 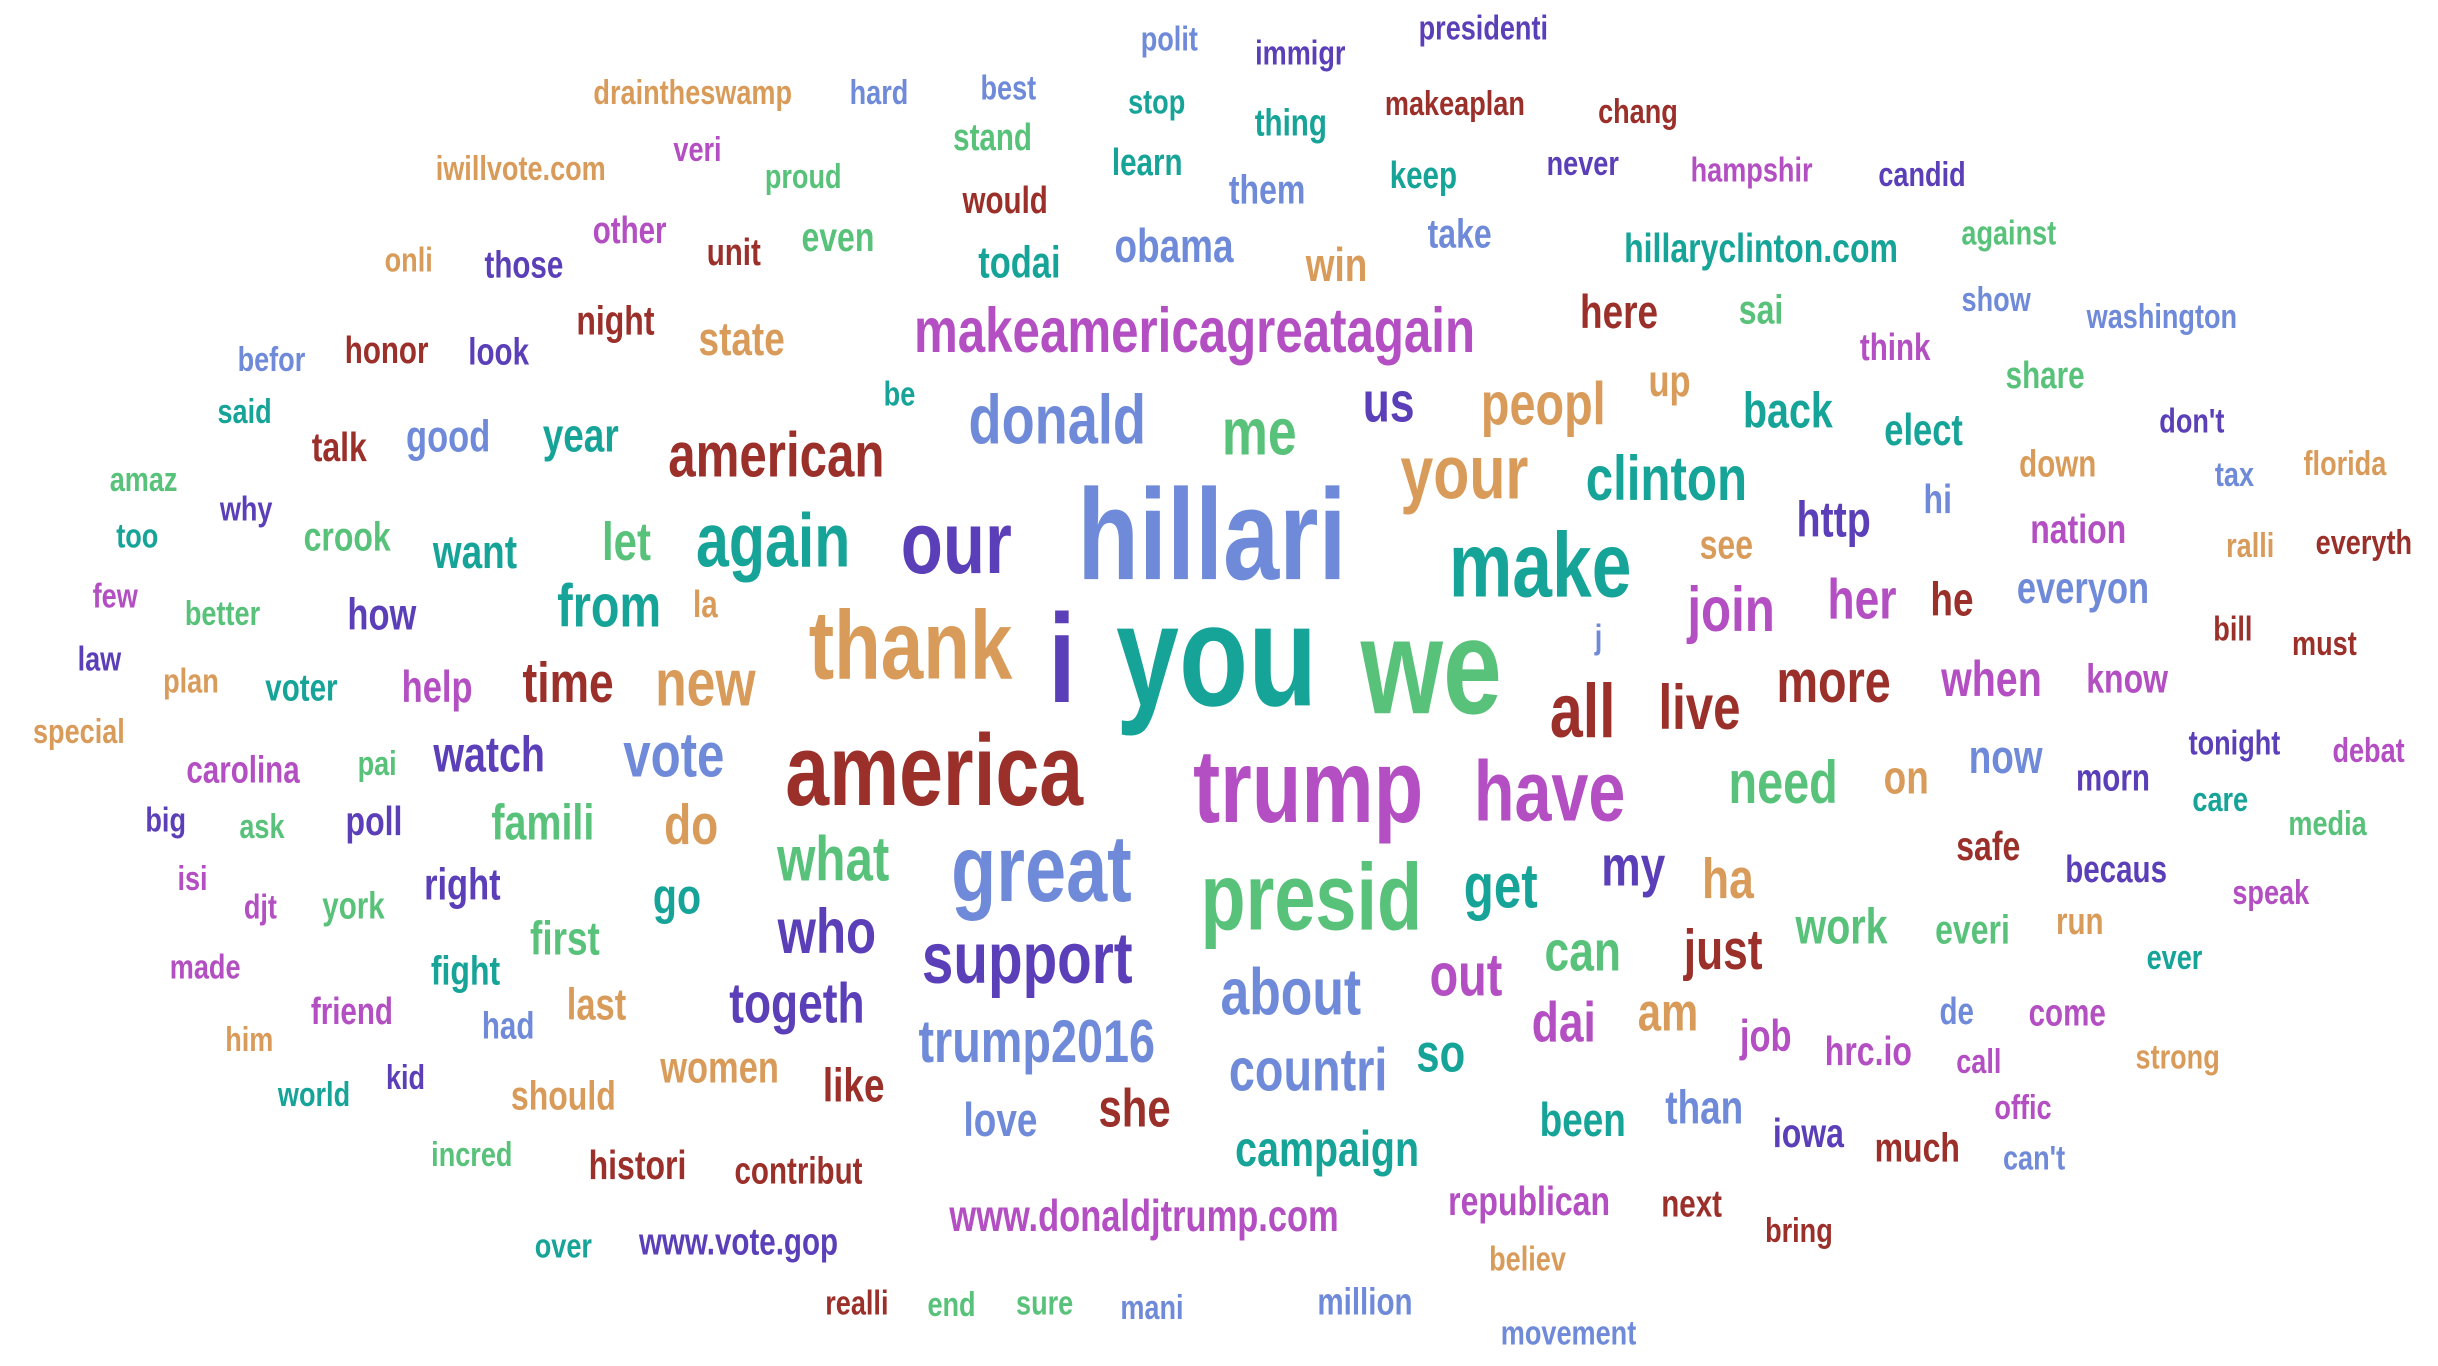 What do you see at coordinates (1259, 431) in the screenshot?
I see `word-me: me` at bounding box center [1259, 431].